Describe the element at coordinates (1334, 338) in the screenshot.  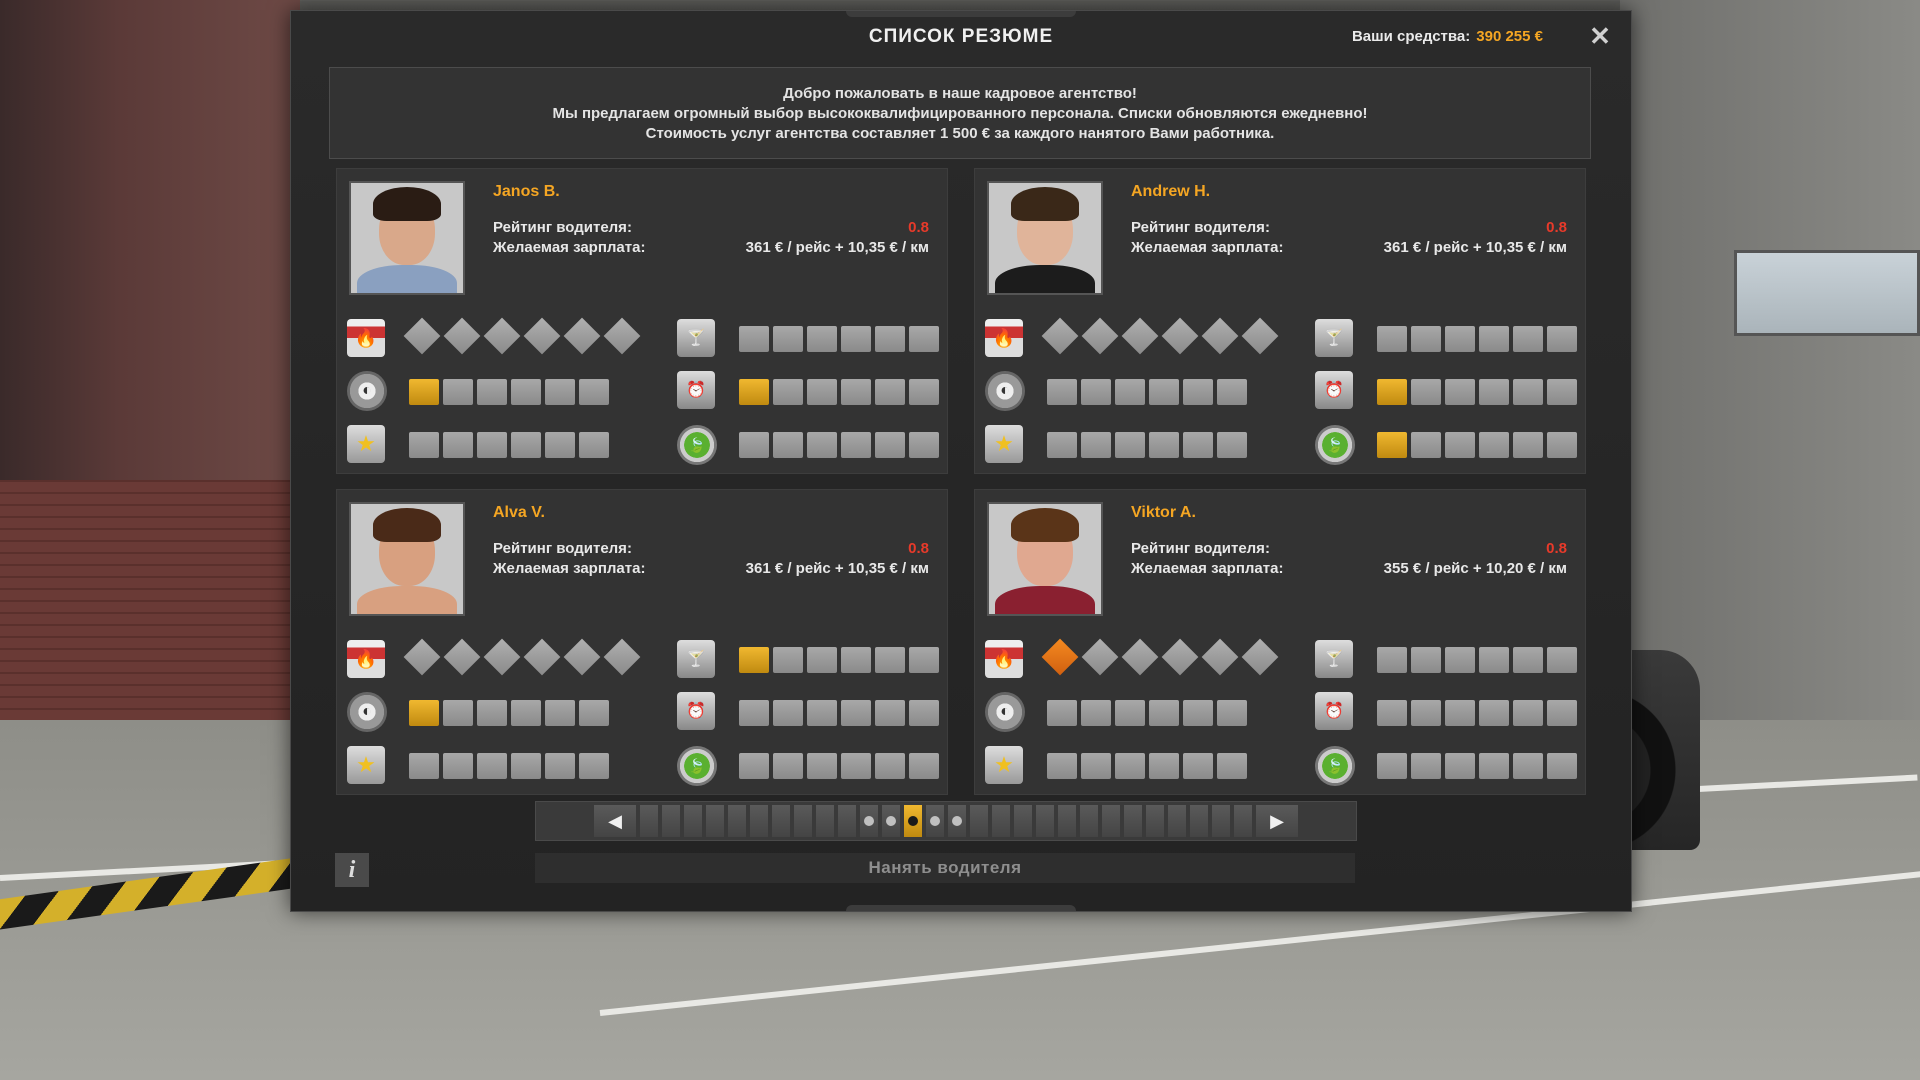
I see `fragile-cargo-skill-icon: 🍸` at that location.